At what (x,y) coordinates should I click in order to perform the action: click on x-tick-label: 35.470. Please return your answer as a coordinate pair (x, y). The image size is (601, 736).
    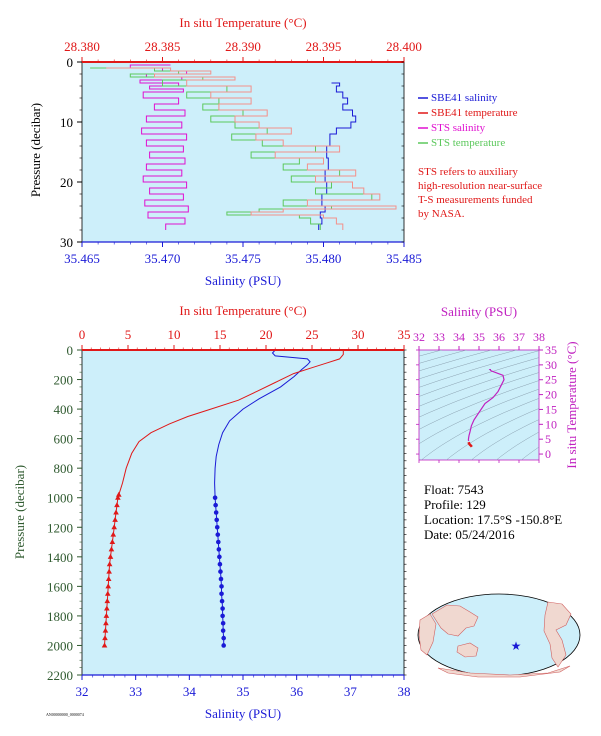
    Looking at the image, I should click on (163, 258).